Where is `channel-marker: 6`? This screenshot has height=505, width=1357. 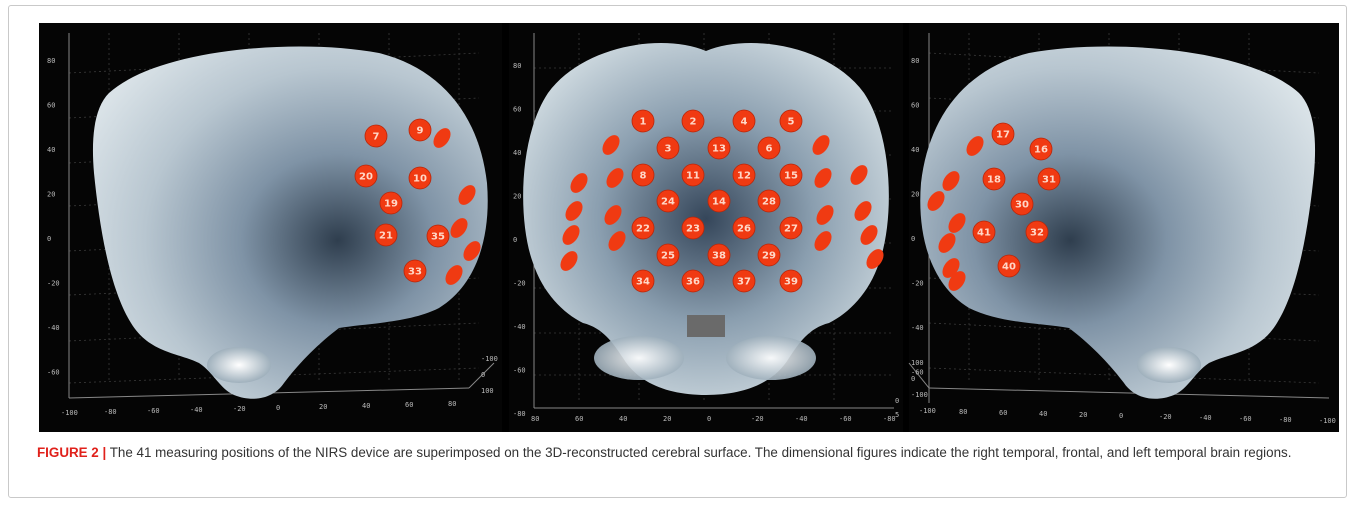
channel-marker: 6 is located at coordinates (769, 148).